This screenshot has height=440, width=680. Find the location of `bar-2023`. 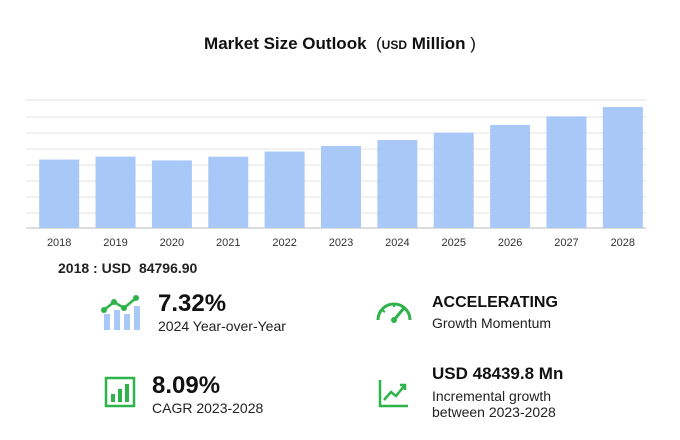

bar-2023 is located at coordinates (341, 186).